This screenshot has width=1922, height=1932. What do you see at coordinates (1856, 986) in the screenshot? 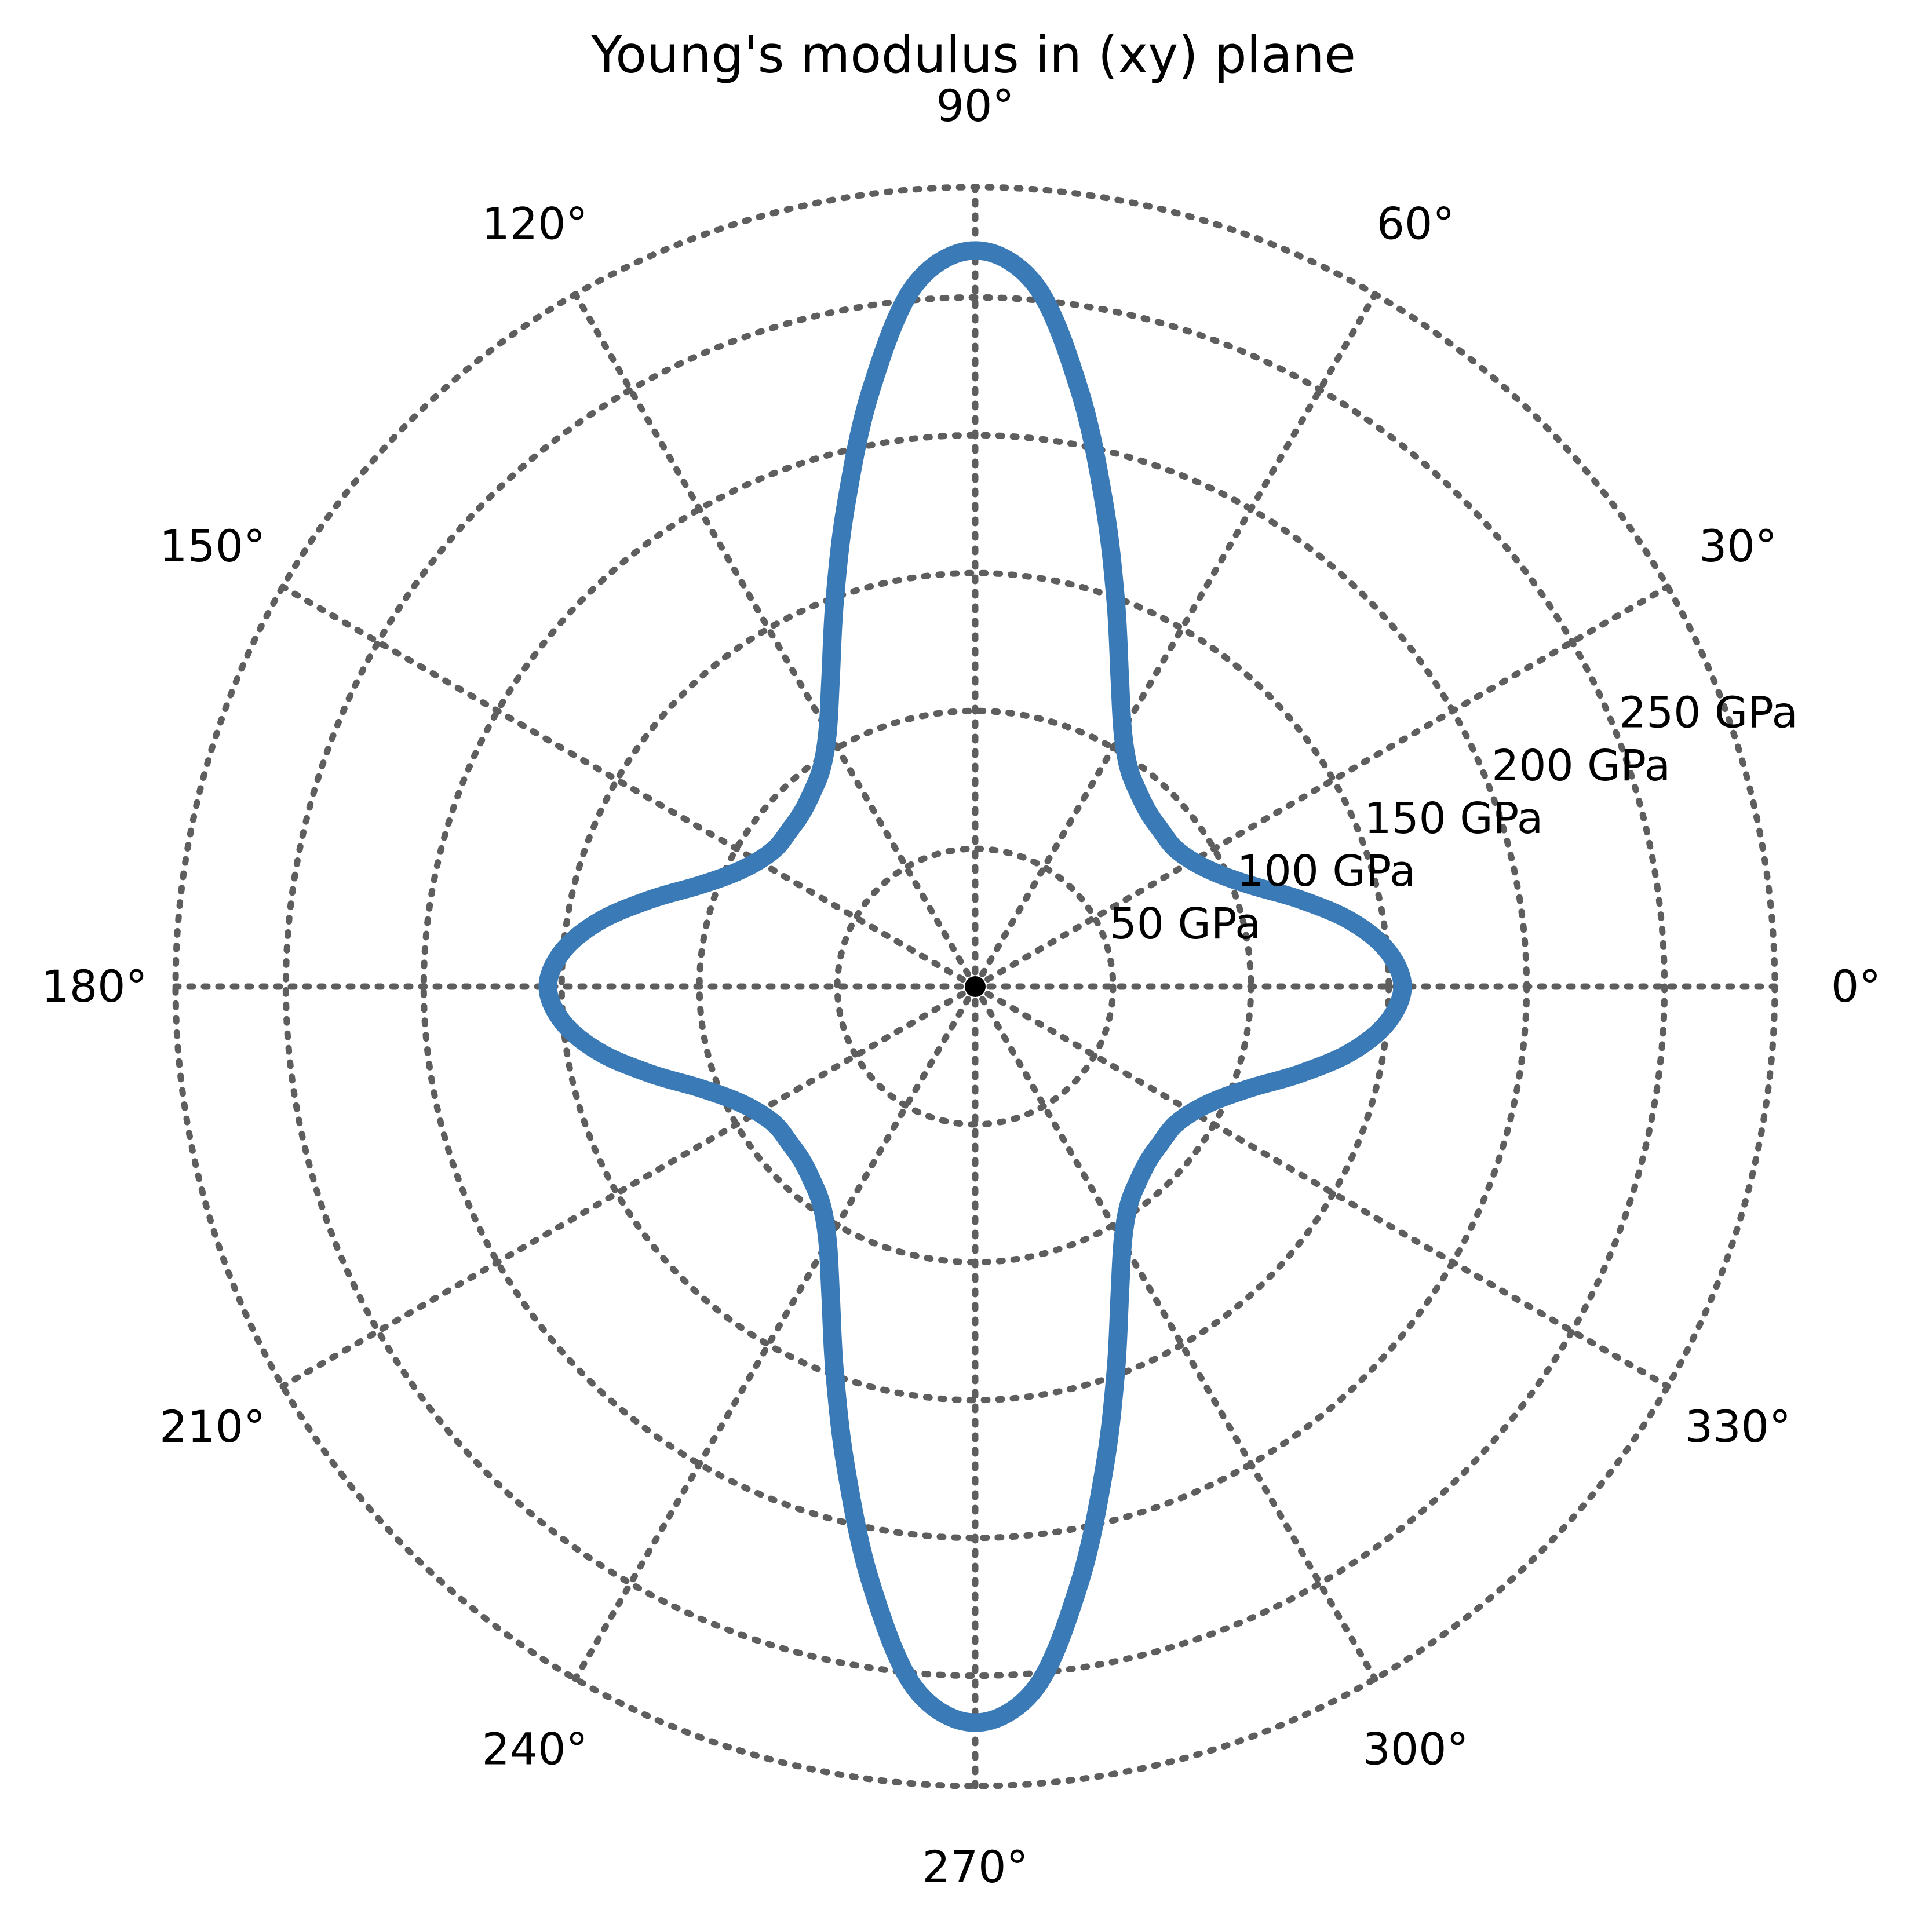
I see `angular-tick-label: 0°` at bounding box center [1856, 986].